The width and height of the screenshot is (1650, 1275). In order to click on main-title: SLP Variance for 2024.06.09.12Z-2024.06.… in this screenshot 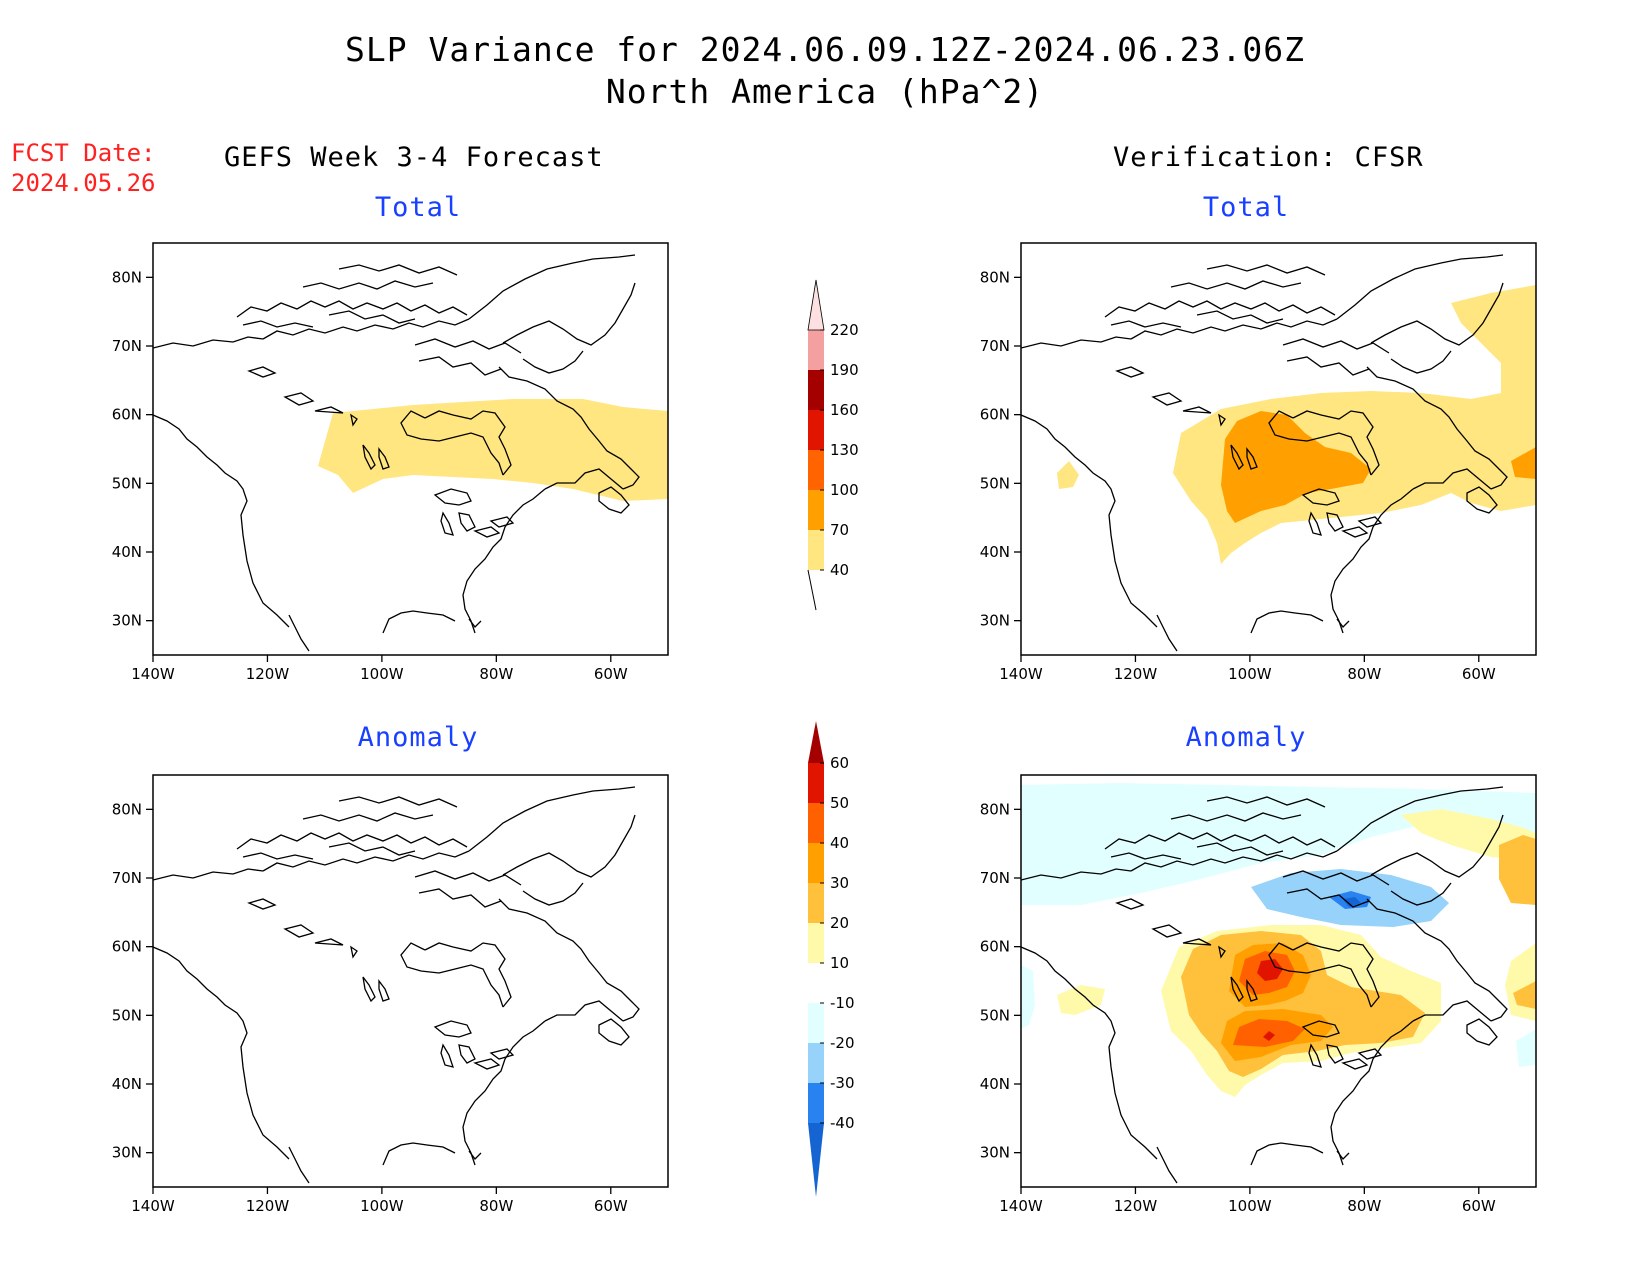, I will do `click(825, 49)`.